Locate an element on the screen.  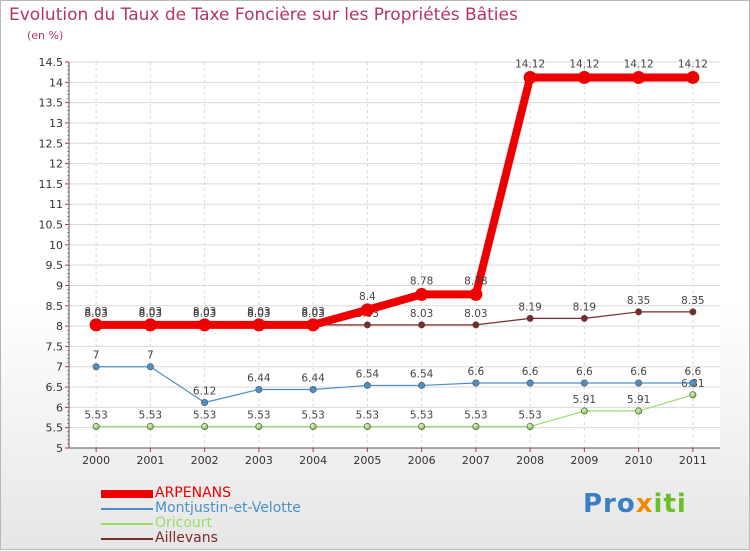
legend-item-oricourt: Oricourt is located at coordinates (201, 523).